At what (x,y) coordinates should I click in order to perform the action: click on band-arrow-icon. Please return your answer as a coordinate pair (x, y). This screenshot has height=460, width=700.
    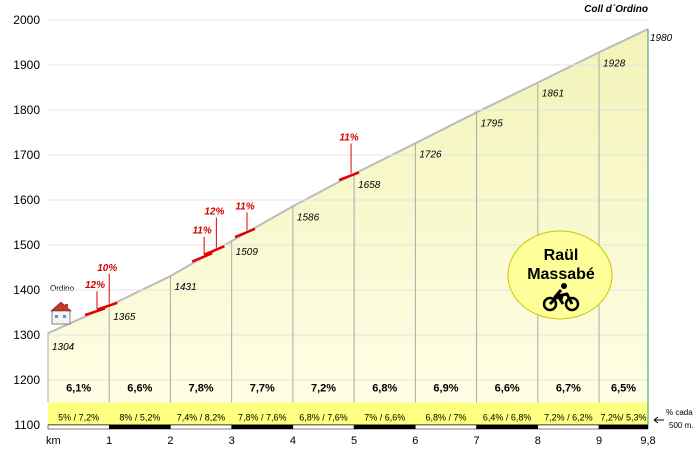
    Looking at the image, I should click on (658, 420).